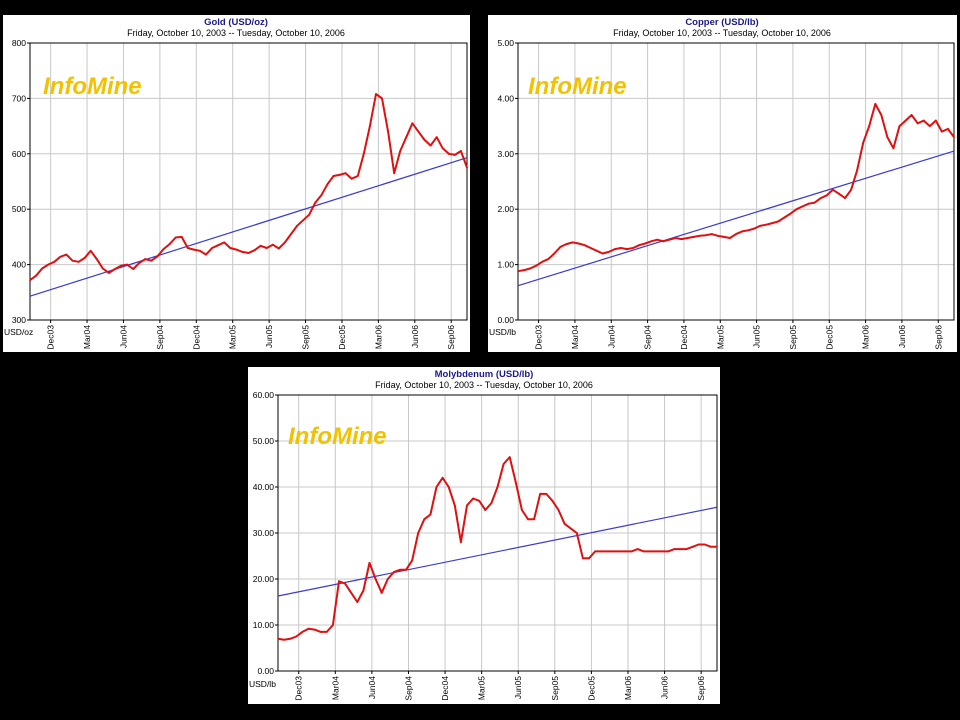 The image size is (960, 720). What do you see at coordinates (451, 337) in the screenshot?
I see `x-tick-label: Sep06` at bounding box center [451, 337].